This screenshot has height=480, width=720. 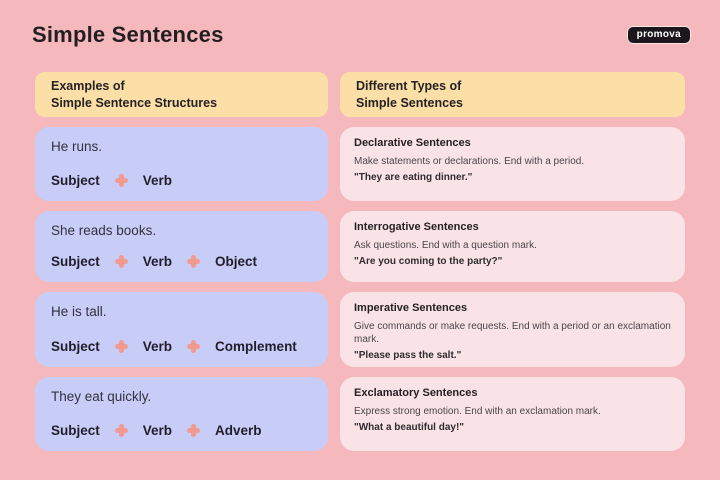 What do you see at coordinates (181, 414) in the screenshot?
I see `example-card: They eat quickly. Subject Verb Adverb` at bounding box center [181, 414].